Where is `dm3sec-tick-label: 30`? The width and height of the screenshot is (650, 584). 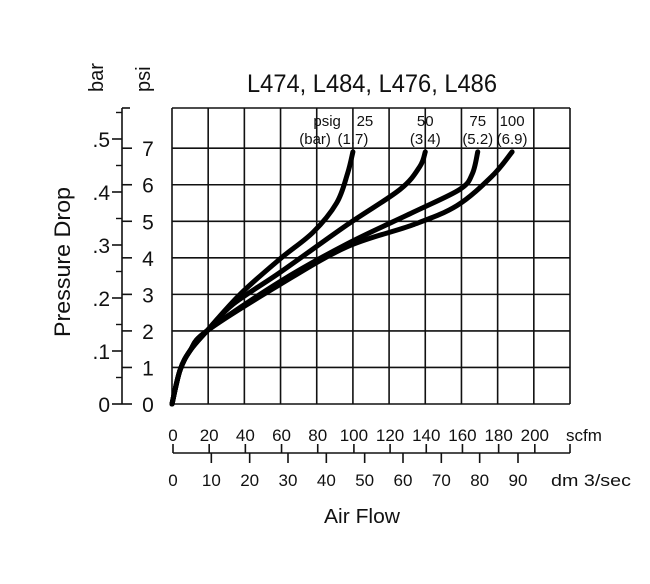
dm3sec-tick-label: 30 is located at coordinates (288, 480).